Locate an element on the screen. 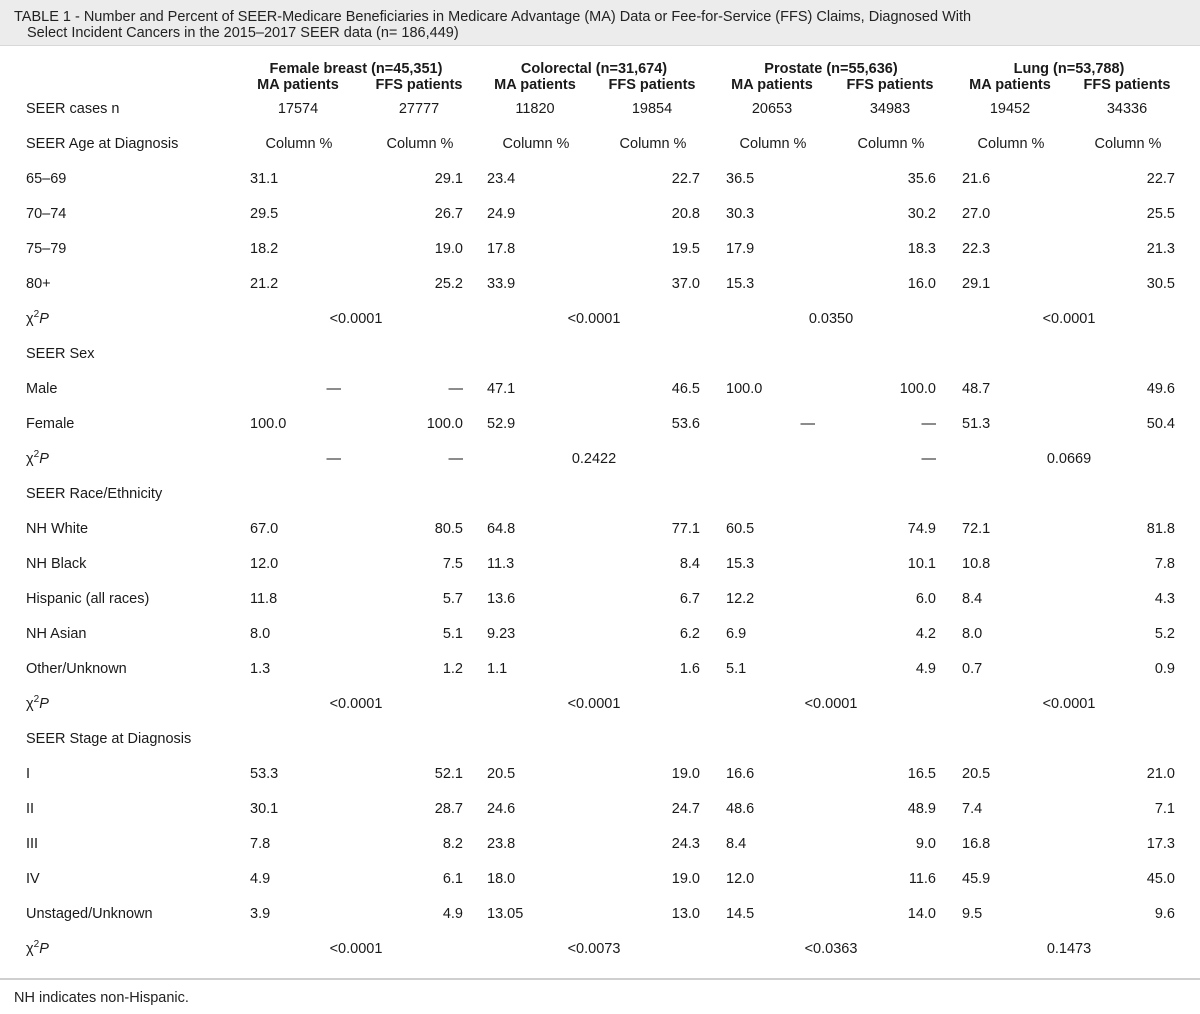 The width and height of the screenshot is (1200, 1014). table-cell: 37.0 is located at coordinates (685, 284).